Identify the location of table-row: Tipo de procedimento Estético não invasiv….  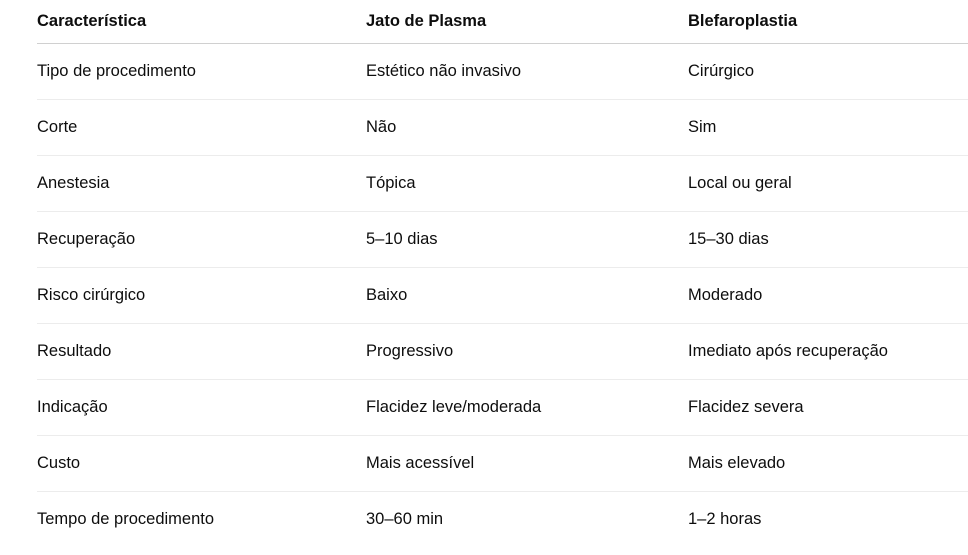
(502, 71).